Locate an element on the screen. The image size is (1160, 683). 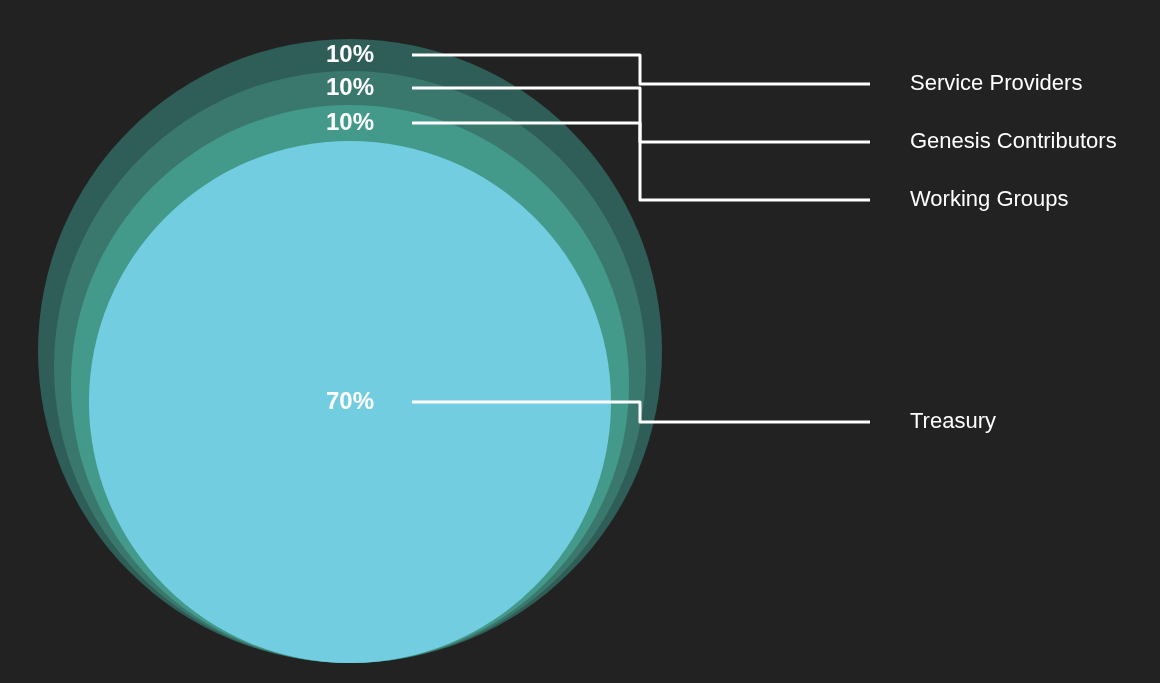
category-label: Genesis Contributors is located at coordinates (1013, 141).